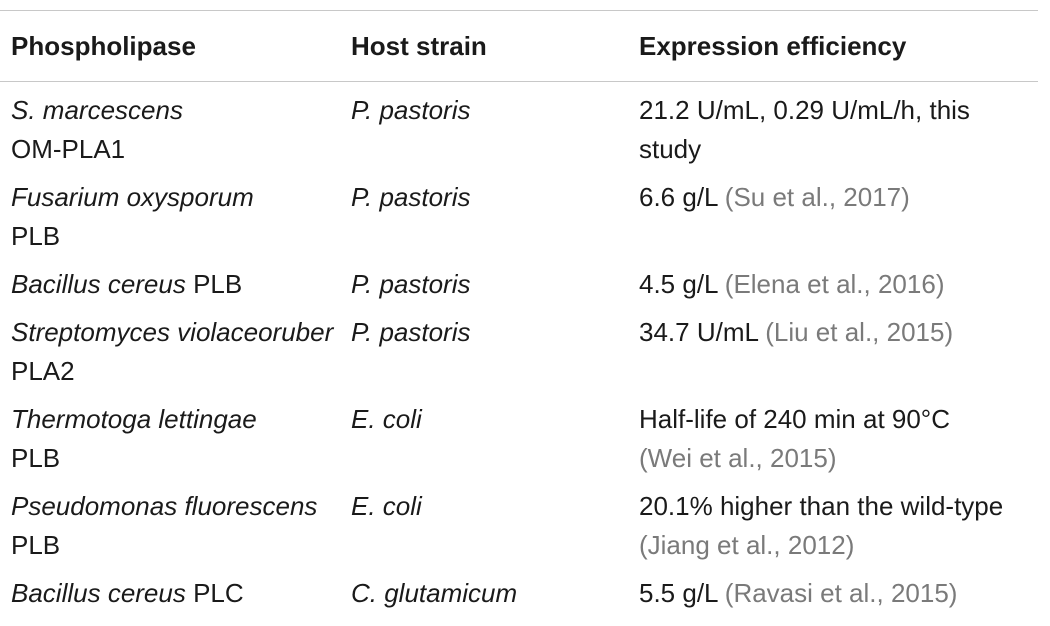 This screenshot has height=626, width=1050. I want to click on citation-link: (Ravasi et al., 2015), so click(841, 593).